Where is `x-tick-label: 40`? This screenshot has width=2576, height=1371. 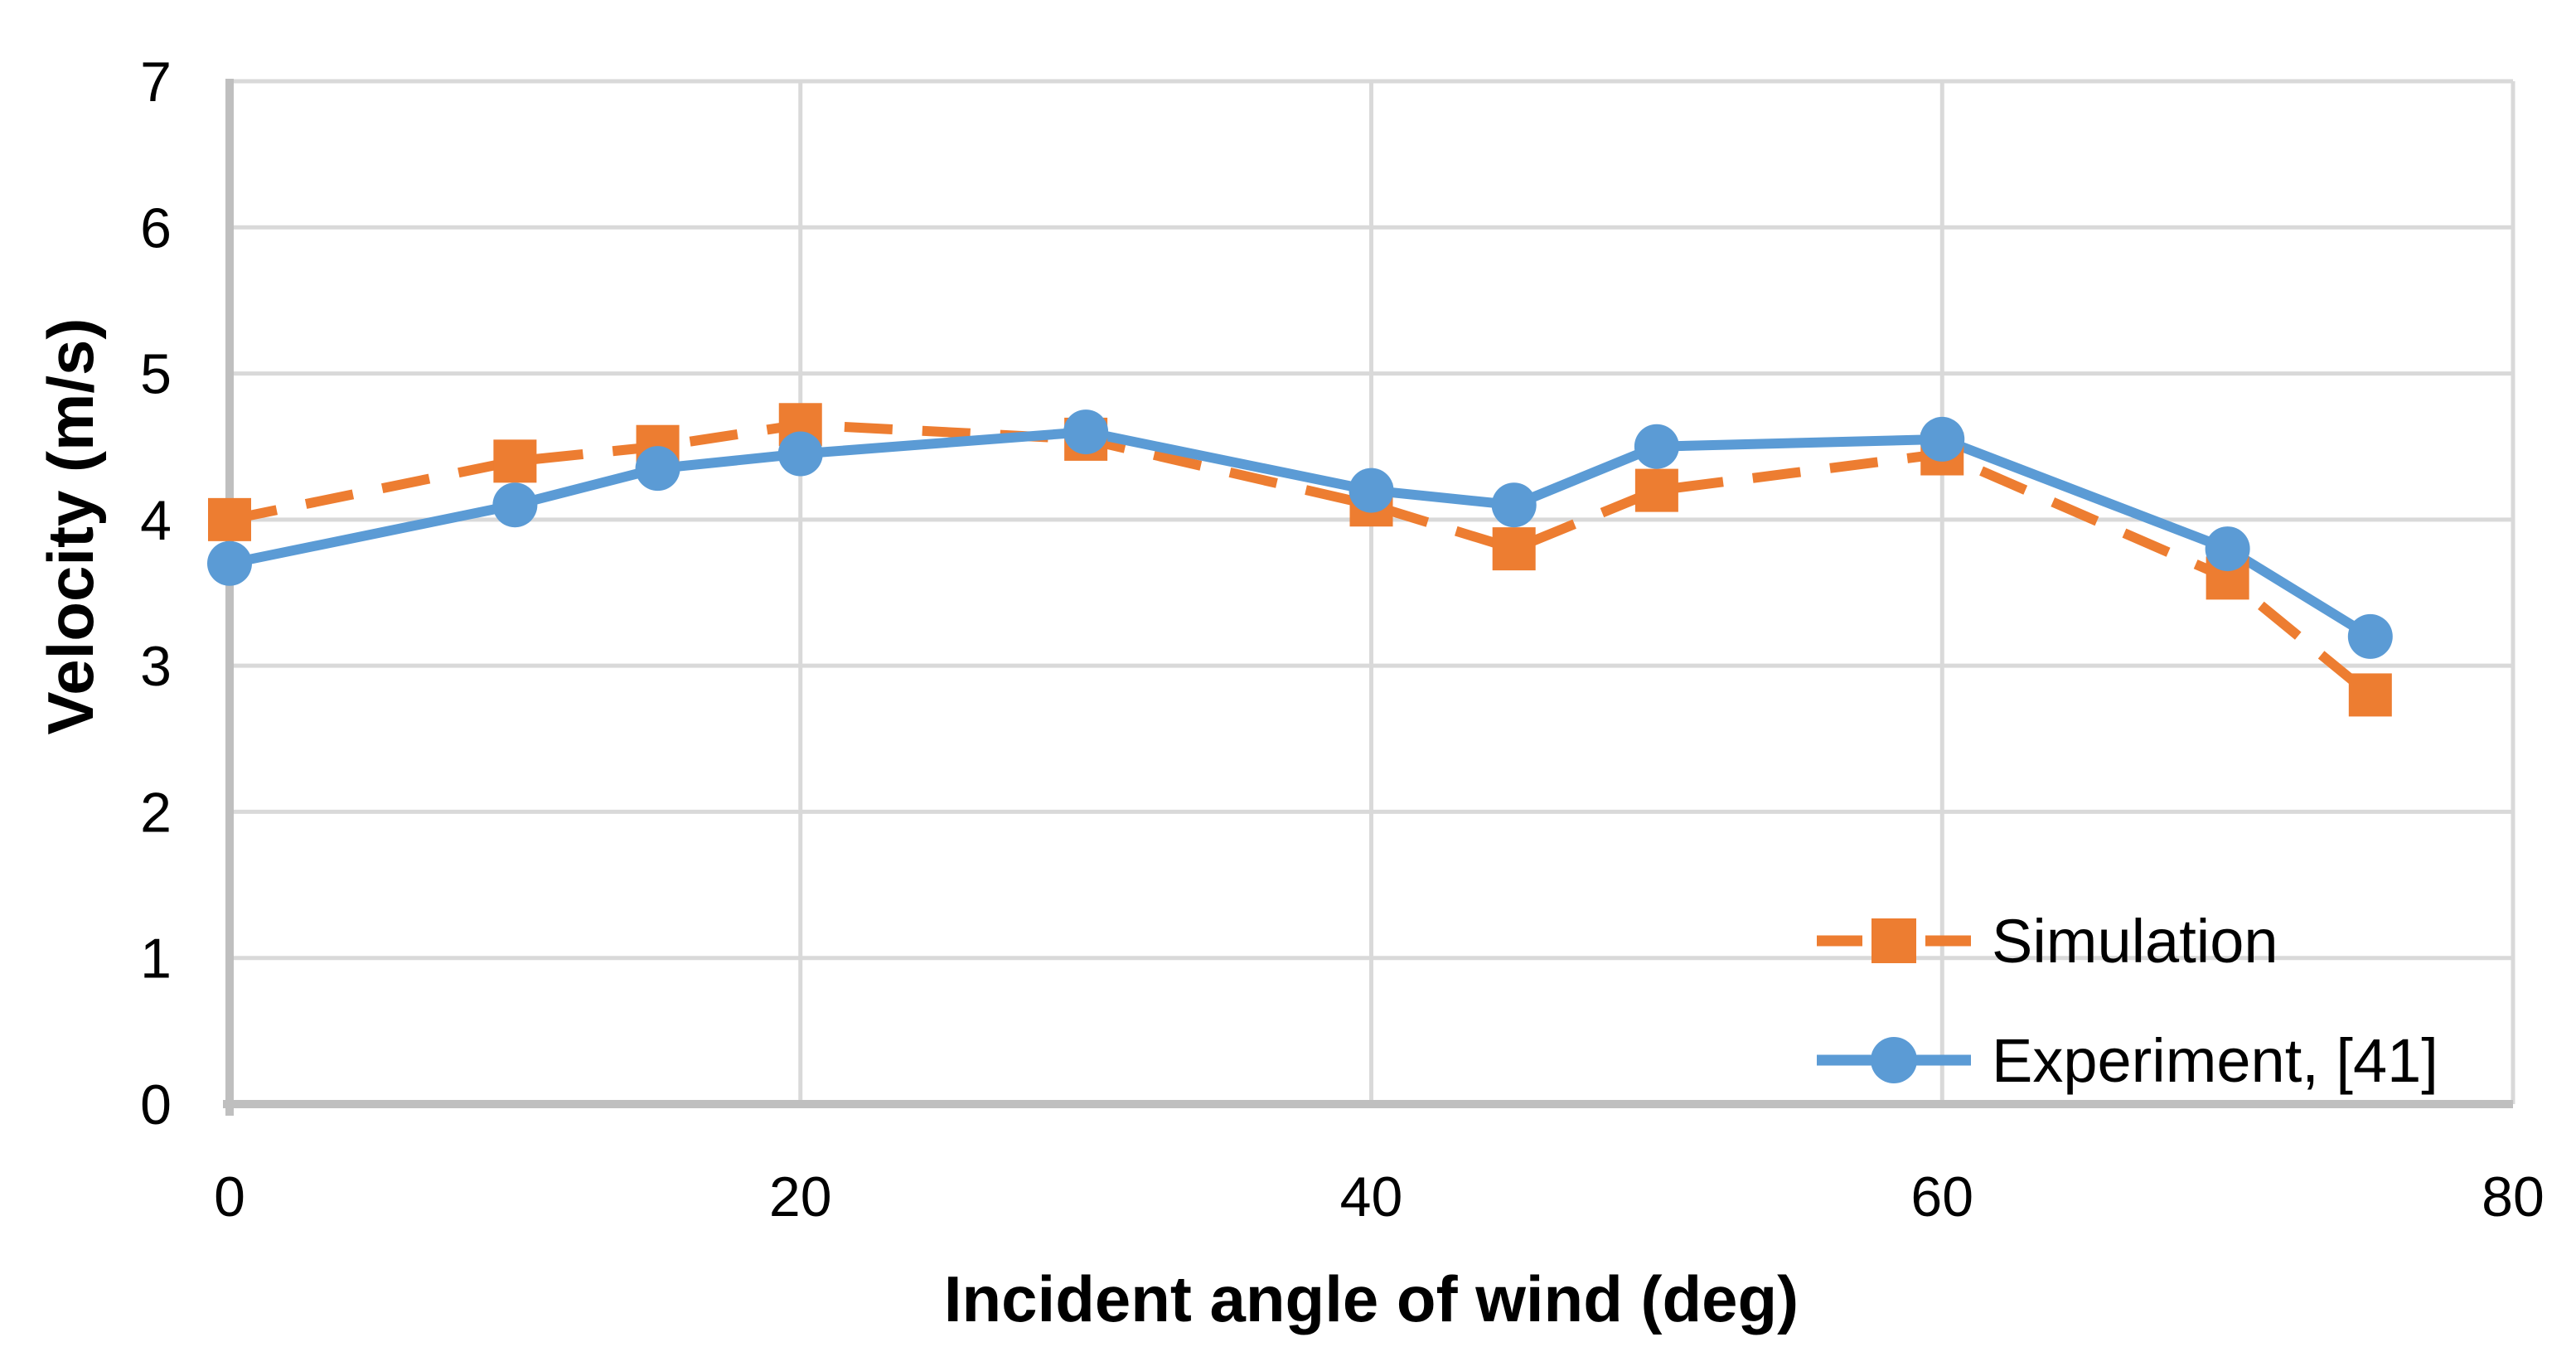
x-tick-label: 40 is located at coordinates (1371, 1196).